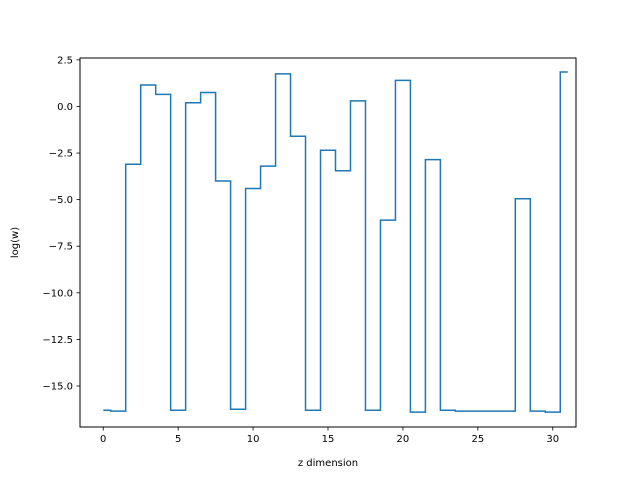 The height and width of the screenshot is (480, 640). I want to click on y-tick-label: −10.0, so click(57, 293).